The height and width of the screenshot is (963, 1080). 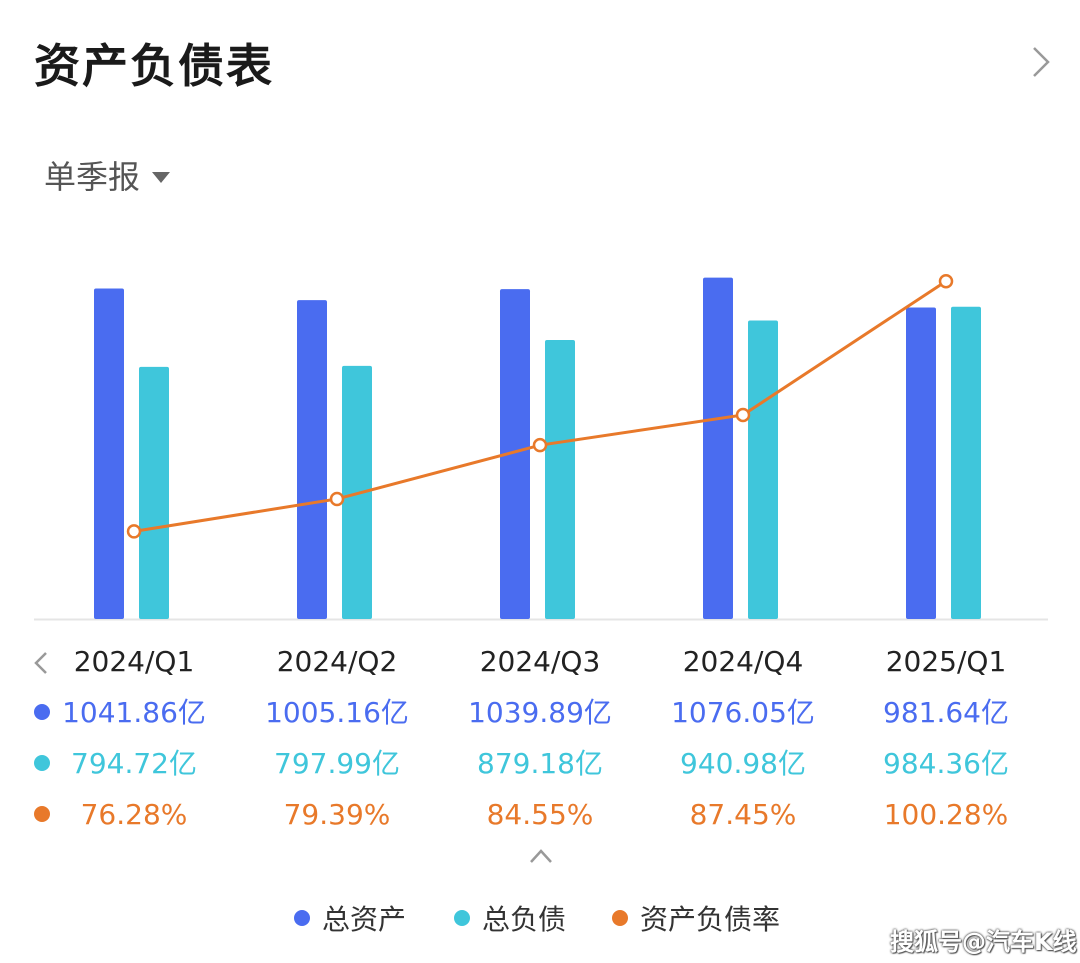 I want to click on caret-down-icon, so click(x=161, y=177).